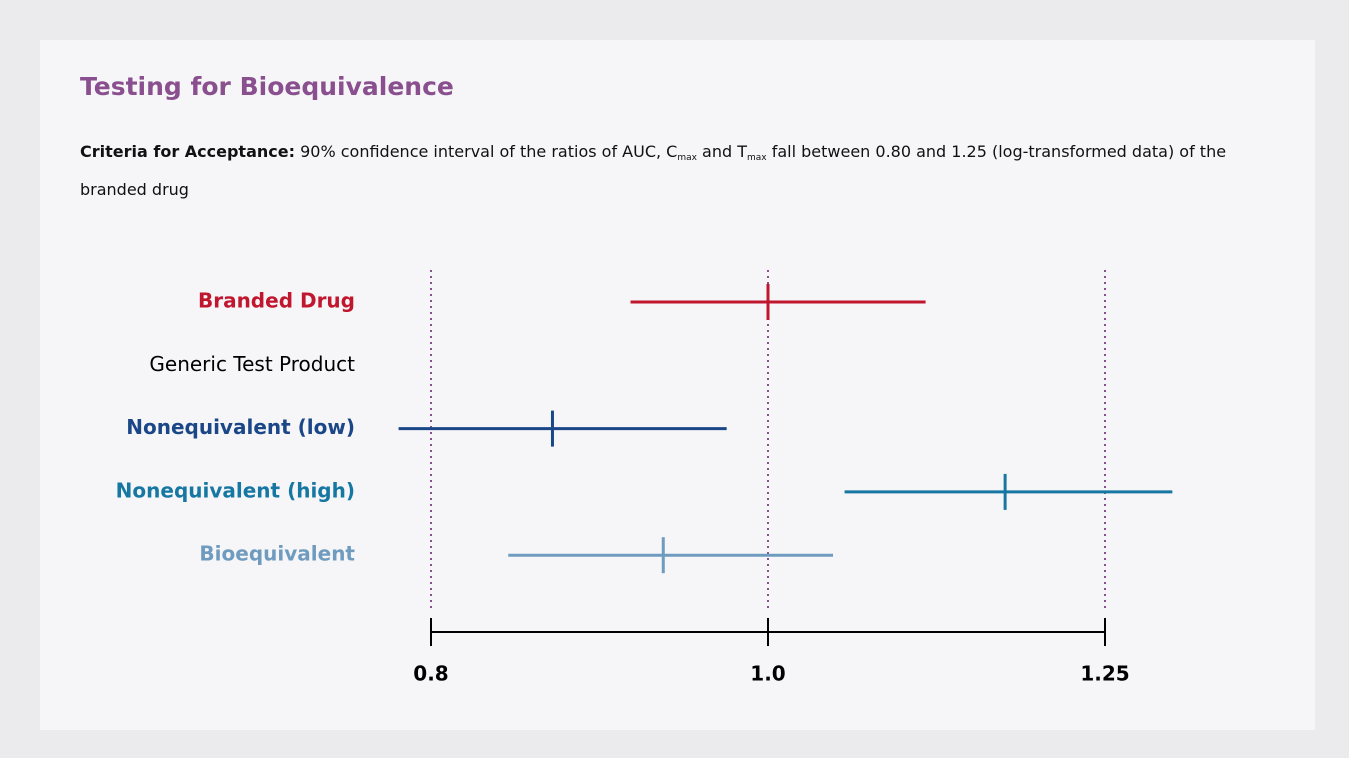 Image resolution: width=1349 pixels, height=758 pixels. Describe the element at coordinates (187, 151) in the screenshot. I see `subtitle-bold: Criteria for Acceptance:` at that location.